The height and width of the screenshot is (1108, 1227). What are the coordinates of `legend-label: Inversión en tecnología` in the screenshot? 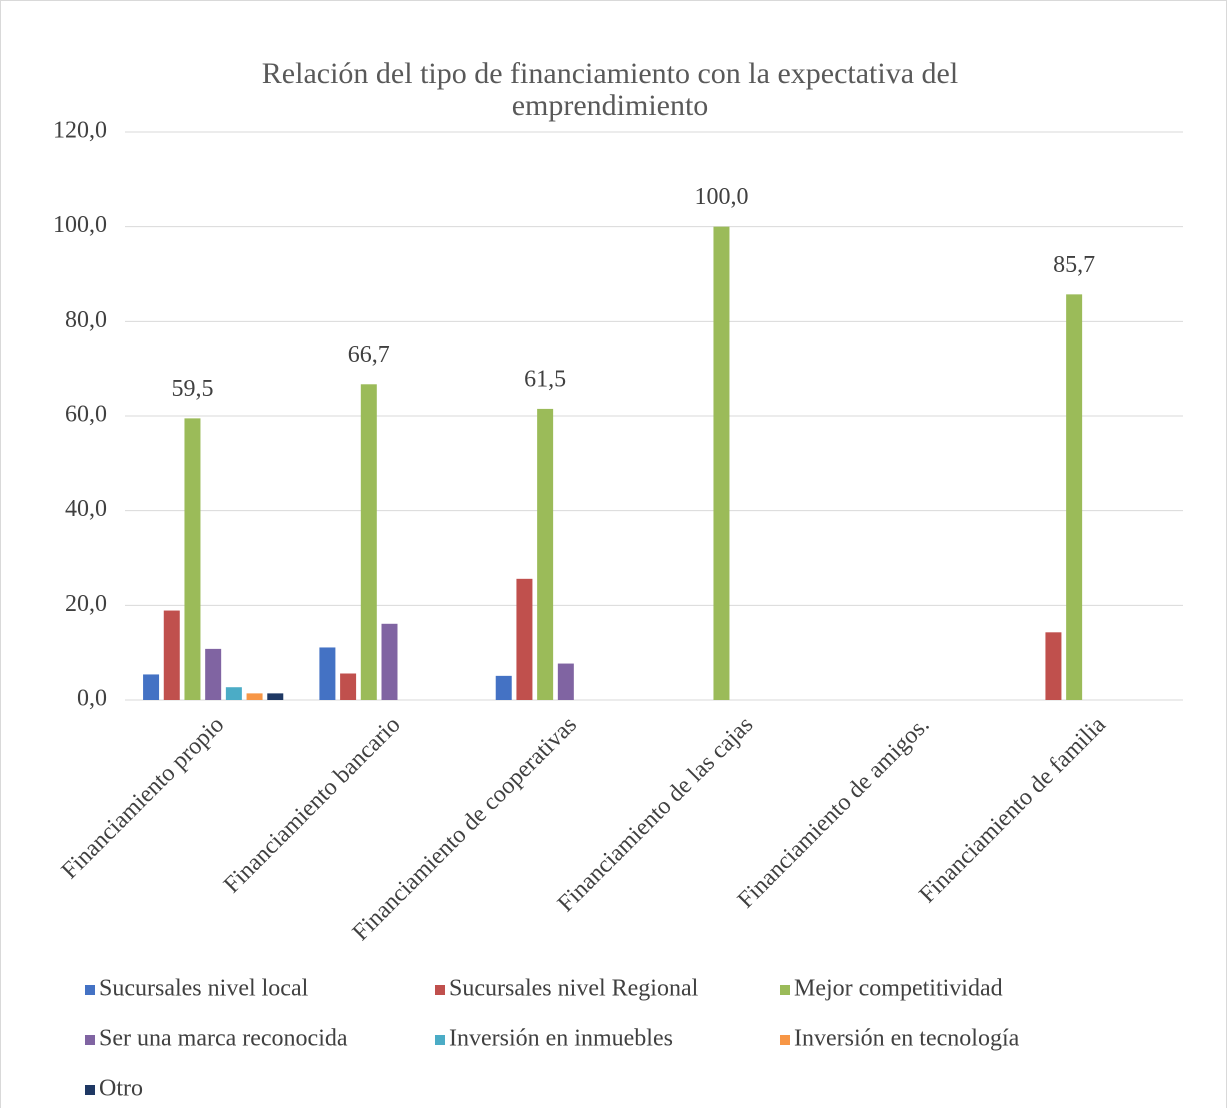 It's located at (907, 1039).